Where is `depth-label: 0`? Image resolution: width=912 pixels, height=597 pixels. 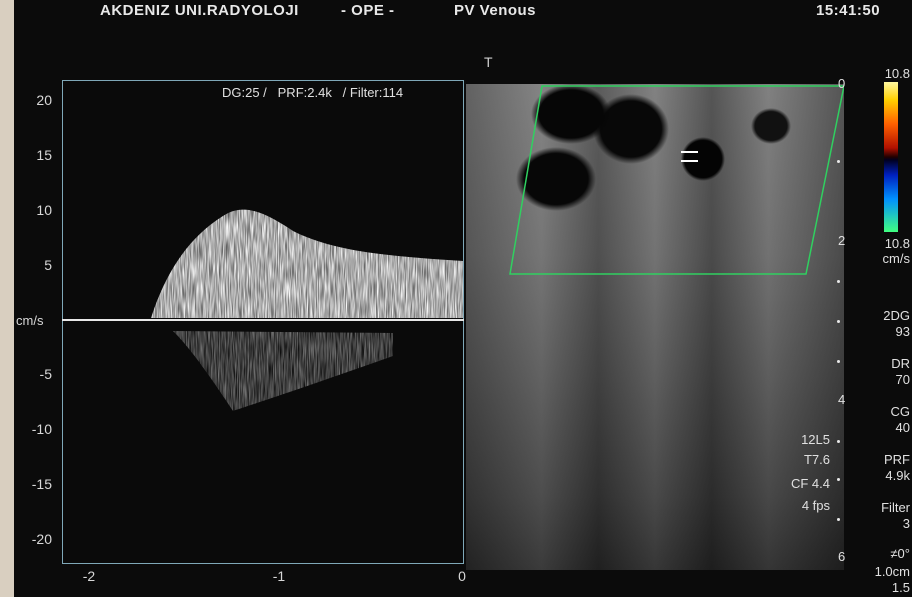
depth-label: 0 is located at coordinates (842, 83).